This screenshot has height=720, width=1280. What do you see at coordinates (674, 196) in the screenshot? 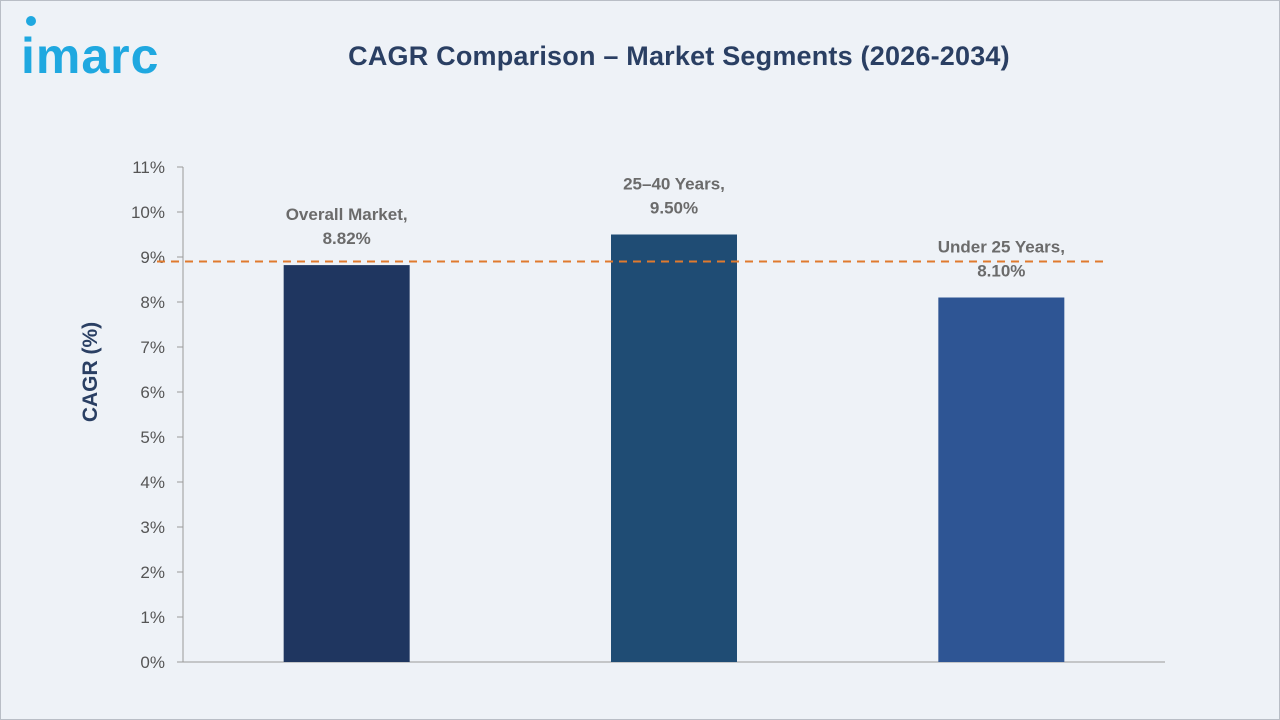
I see `data-label-2: 25–40 Years, 9.50%` at bounding box center [674, 196].